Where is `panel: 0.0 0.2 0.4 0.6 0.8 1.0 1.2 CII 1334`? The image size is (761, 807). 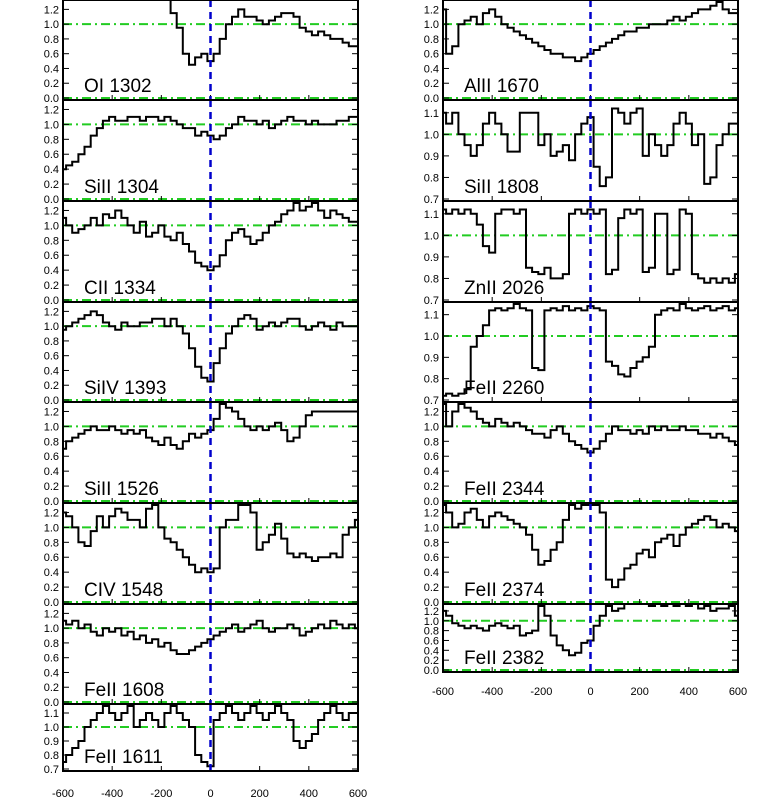
panel: 0.0 0.2 0.4 0.6 0.8 1.0 1.2 CII 1334 is located at coordinates (201, 253).